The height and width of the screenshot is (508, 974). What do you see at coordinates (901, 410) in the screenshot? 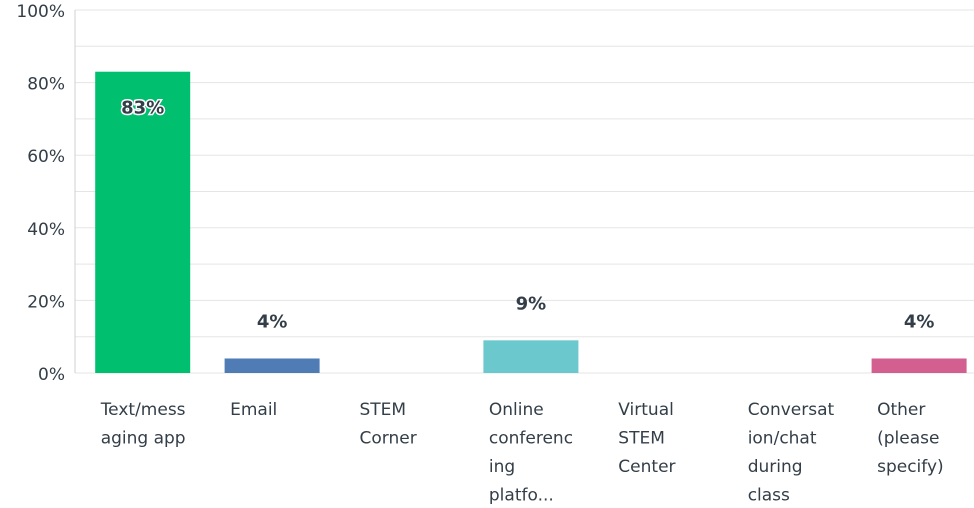
I see `x-tick-label: Other` at bounding box center [901, 410].